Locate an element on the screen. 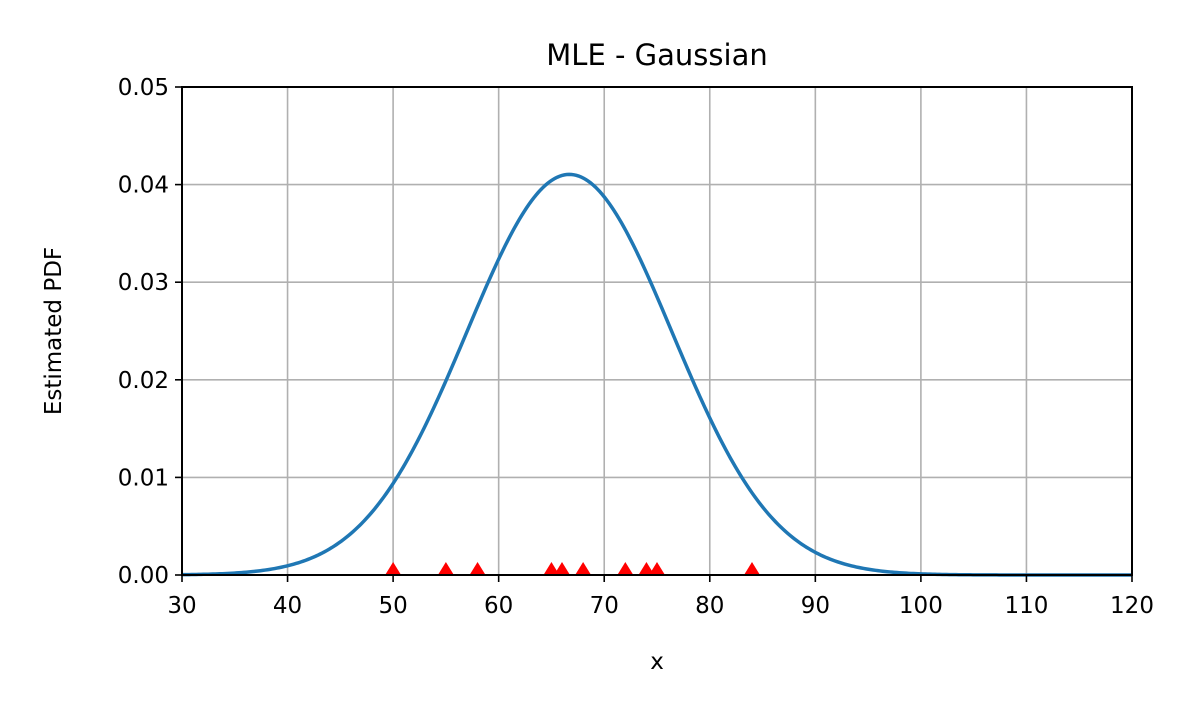 This screenshot has height=720, width=1200. y-tick-label: 0.05 is located at coordinates (143, 88).